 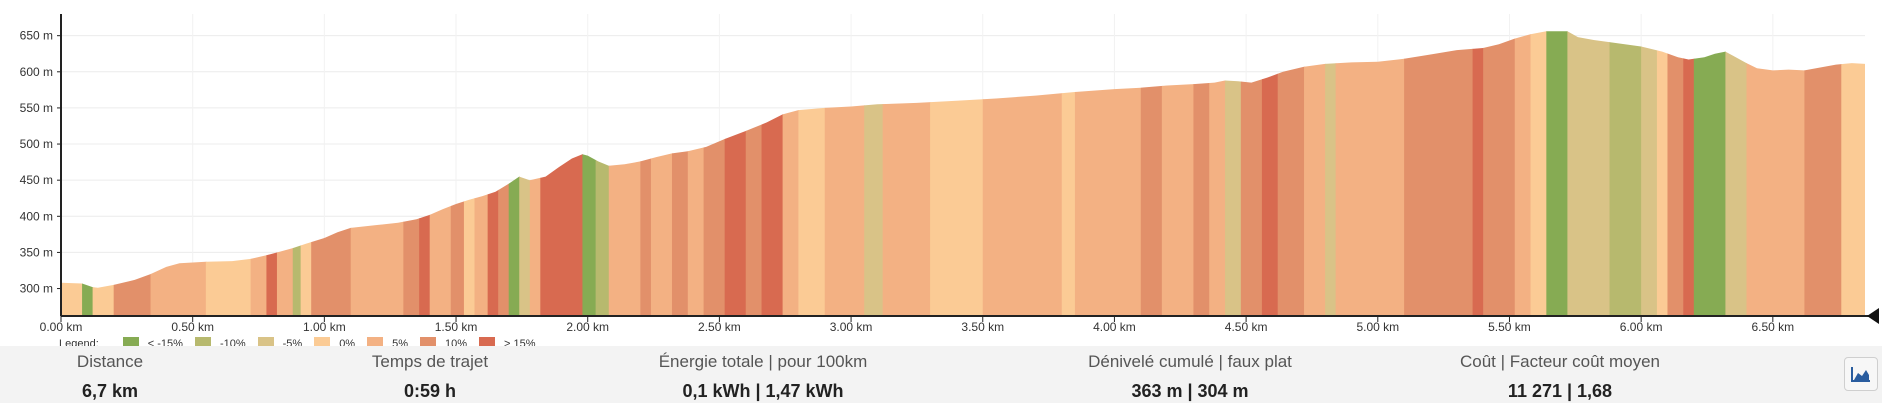 What do you see at coordinates (1560, 374) in the screenshot?
I see `stat-cost: Coût | Facteur coût moyen 11 271 | 1,68` at bounding box center [1560, 374].